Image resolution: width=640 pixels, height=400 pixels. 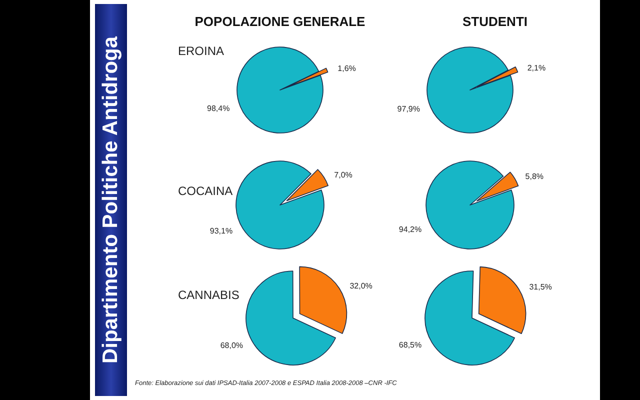 I want to click on data-label: 93,1%, so click(x=221, y=231).